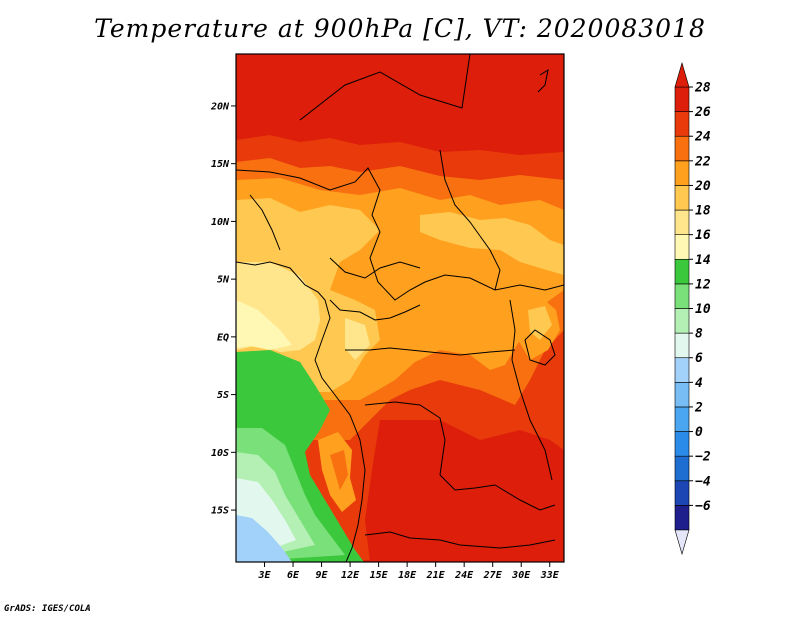  What do you see at coordinates (703, 309) in the screenshot?
I see `colorbar-label: 10` at bounding box center [703, 309].